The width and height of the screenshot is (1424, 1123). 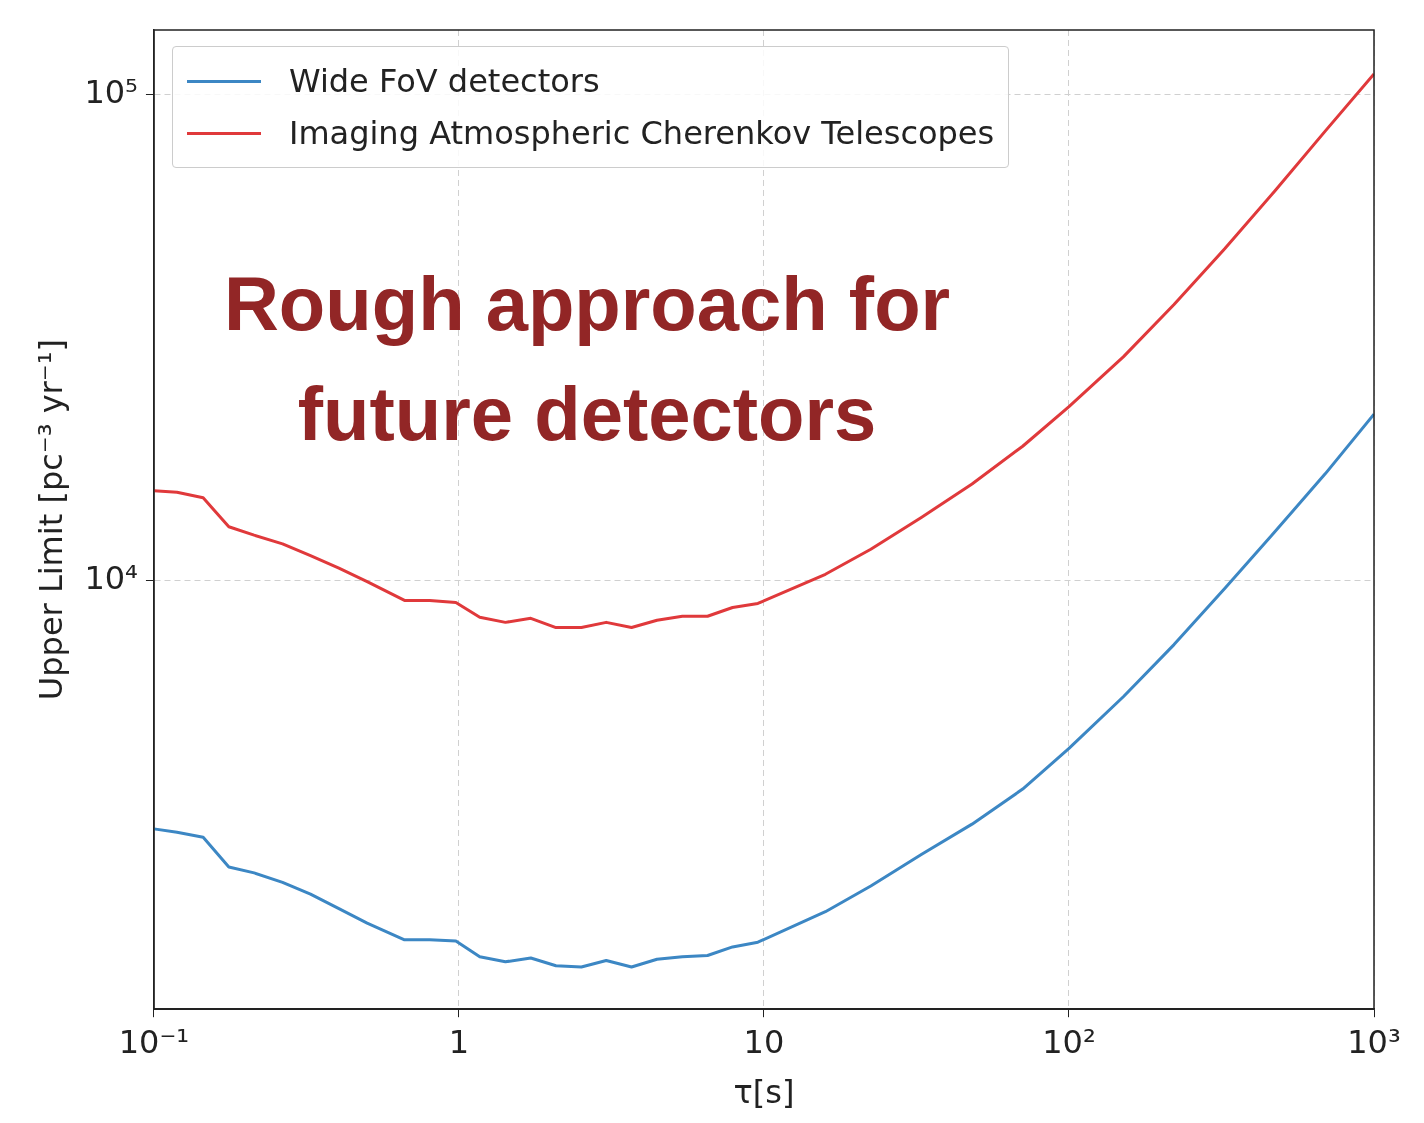 I want to click on x-tick-label: 10², so click(x=1069, y=1041).